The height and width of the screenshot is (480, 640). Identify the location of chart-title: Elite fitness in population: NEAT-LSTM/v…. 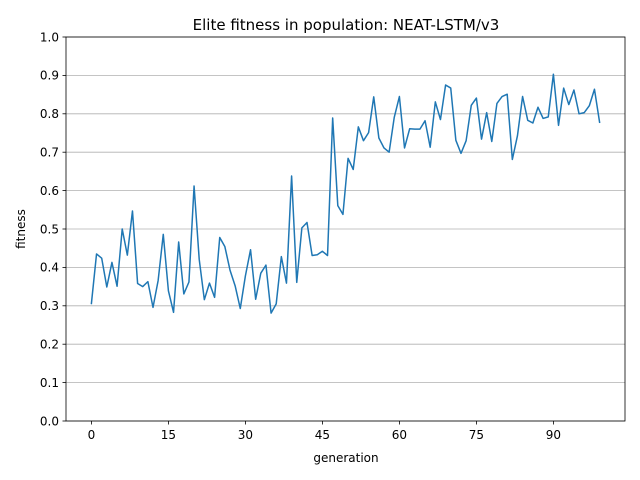
(346, 25).